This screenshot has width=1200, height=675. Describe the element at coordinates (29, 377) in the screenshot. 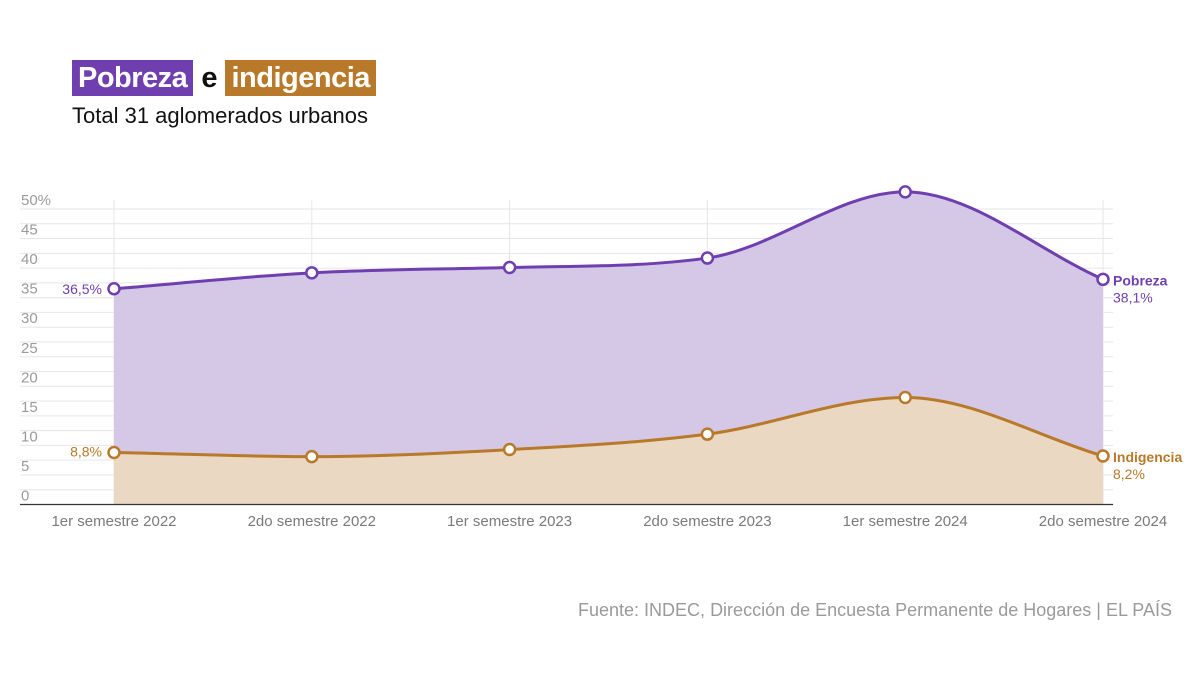

I see `y-tick-label: 20` at that location.